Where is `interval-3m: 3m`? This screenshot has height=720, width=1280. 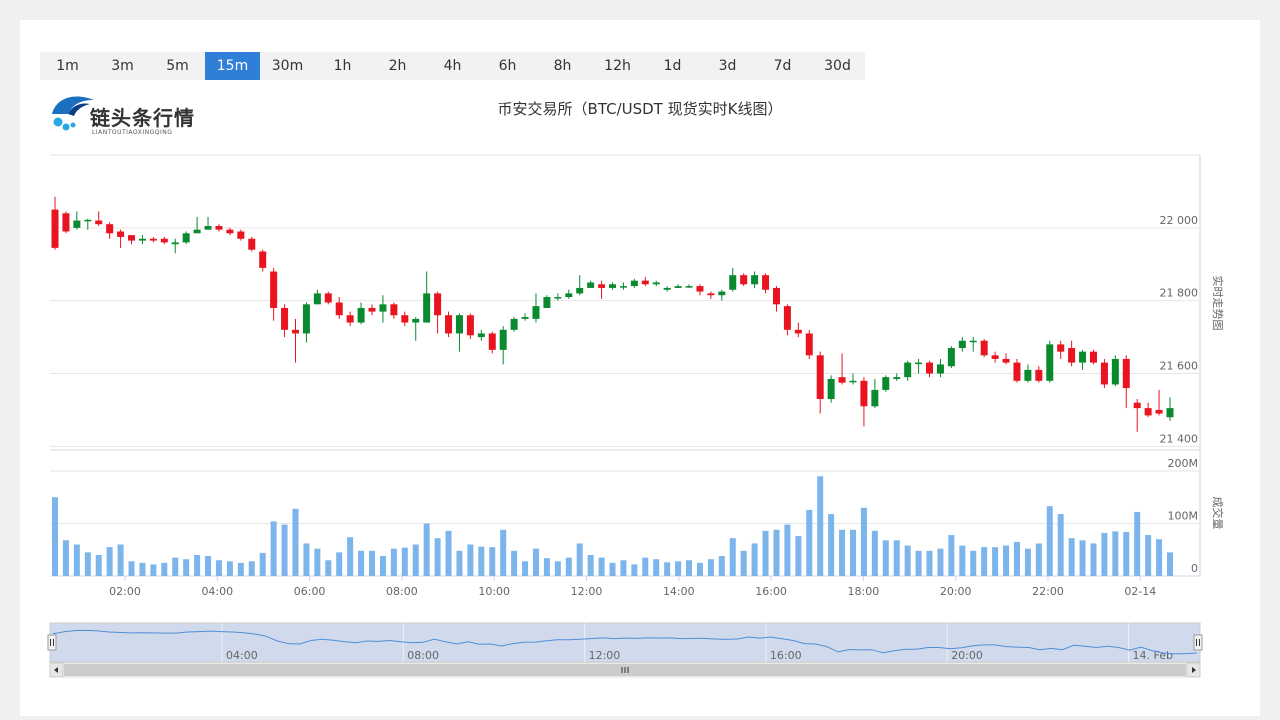 interval-3m: 3m is located at coordinates (122, 66).